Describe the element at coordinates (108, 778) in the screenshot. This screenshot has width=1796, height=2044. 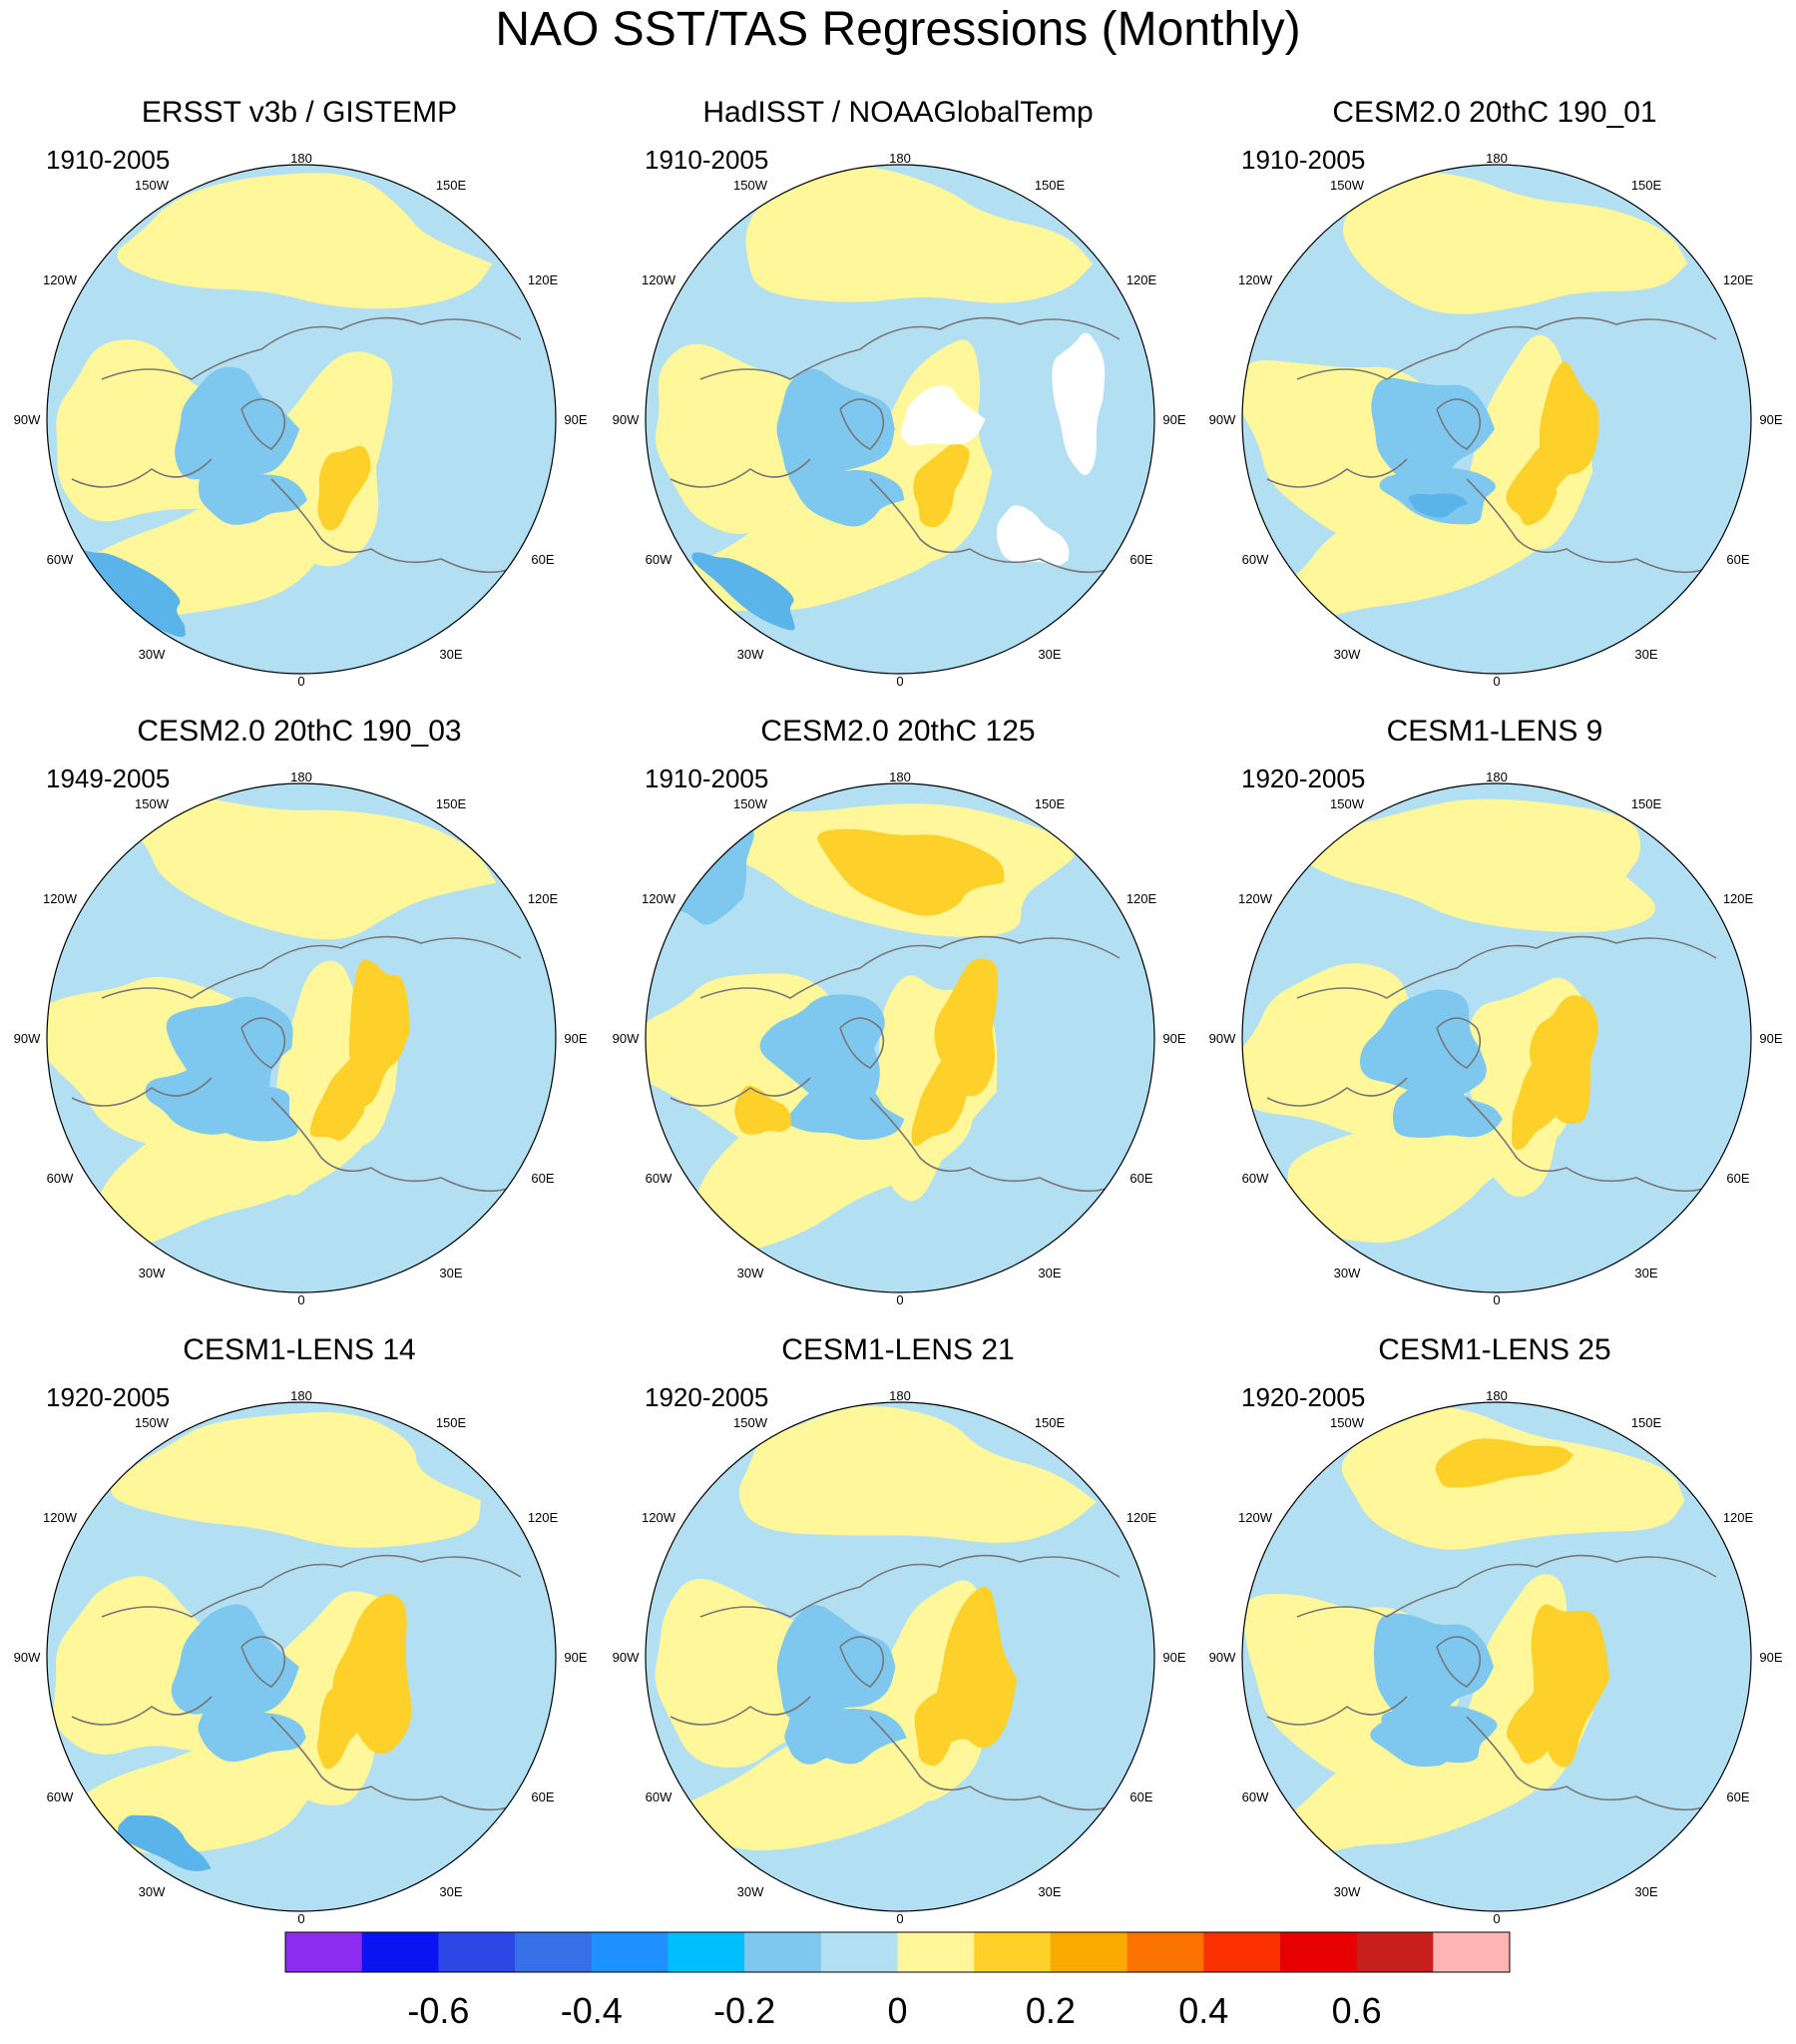
I see `panel-period: 1949-2005` at that location.